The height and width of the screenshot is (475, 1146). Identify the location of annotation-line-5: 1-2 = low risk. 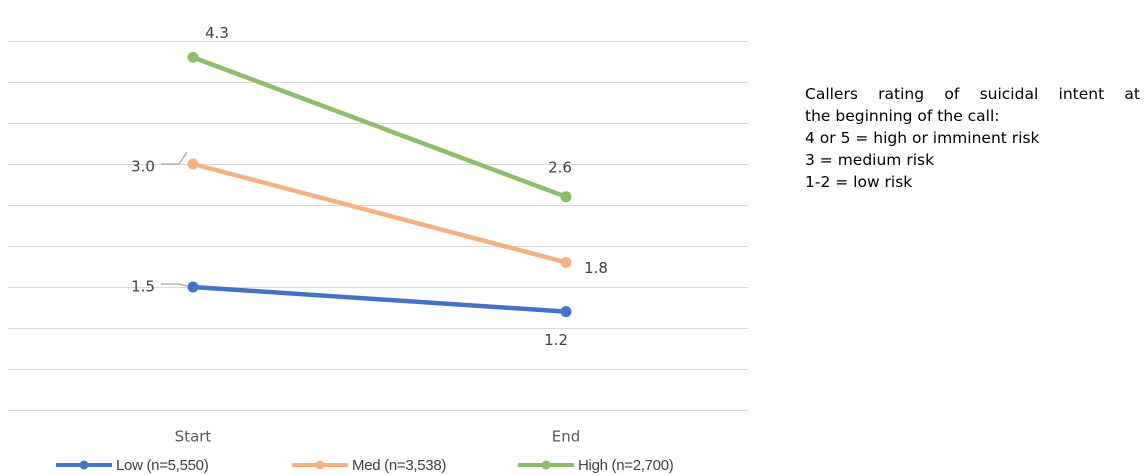
(859, 182).